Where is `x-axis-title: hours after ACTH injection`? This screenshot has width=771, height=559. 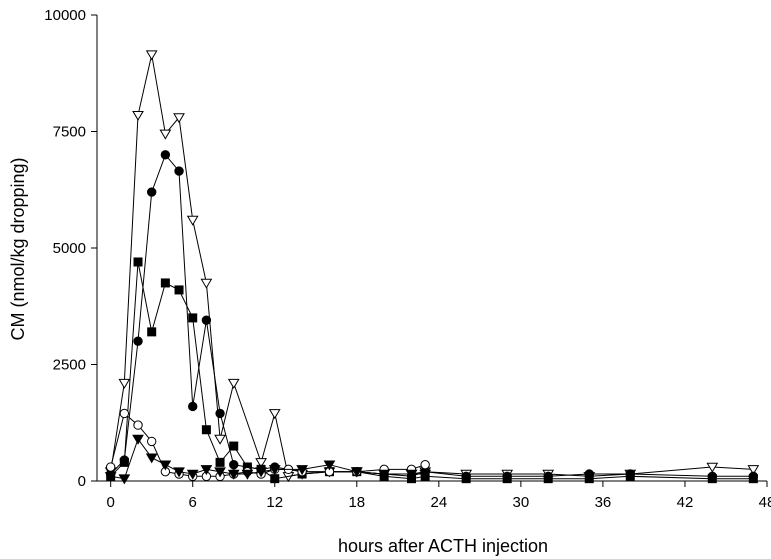 x-axis-title: hours after ACTH injection is located at coordinates (443, 546).